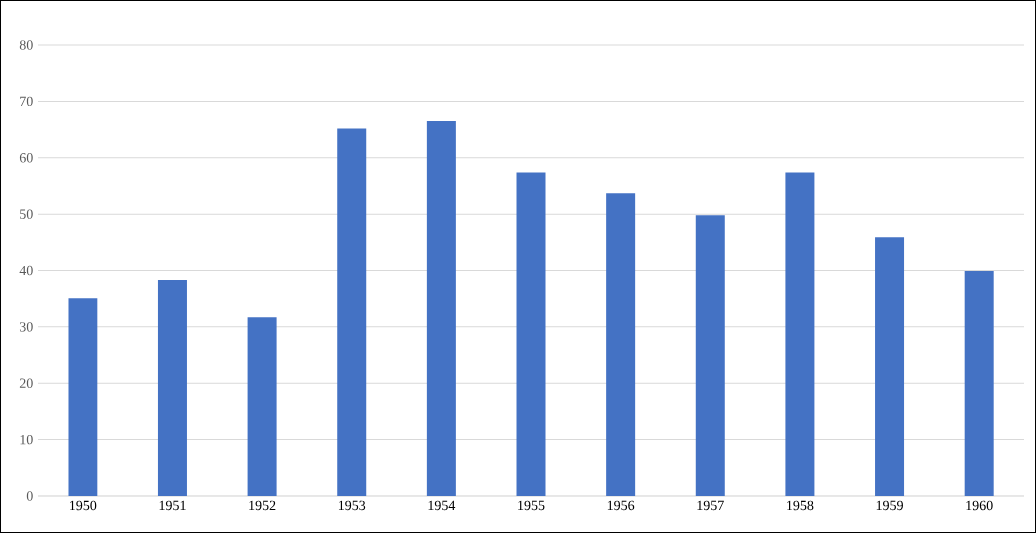 Image resolution: width=1036 pixels, height=533 pixels. I want to click on y-tick-label: 60, so click(26, 158).